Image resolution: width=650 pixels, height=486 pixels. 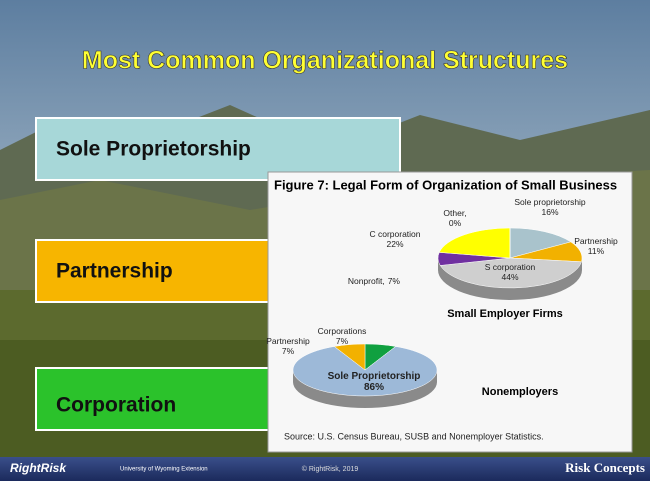 I want to click on footer-partners: University of Wyoming Extension, so click(x=164, y=470).